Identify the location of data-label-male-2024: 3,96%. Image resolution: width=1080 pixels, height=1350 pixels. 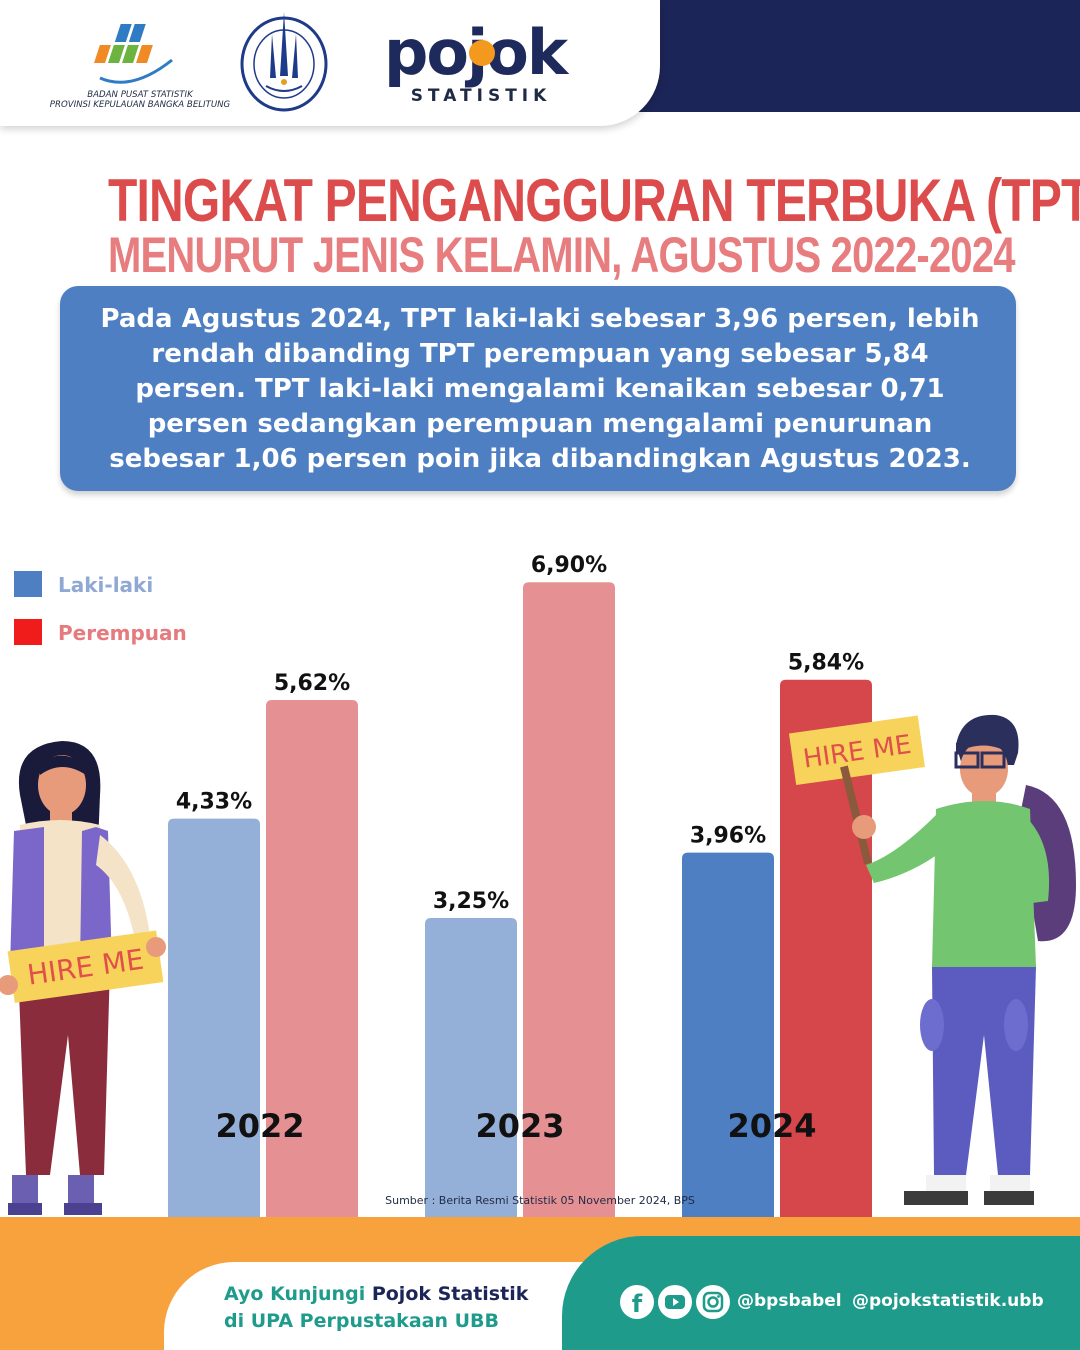
(728, 836).